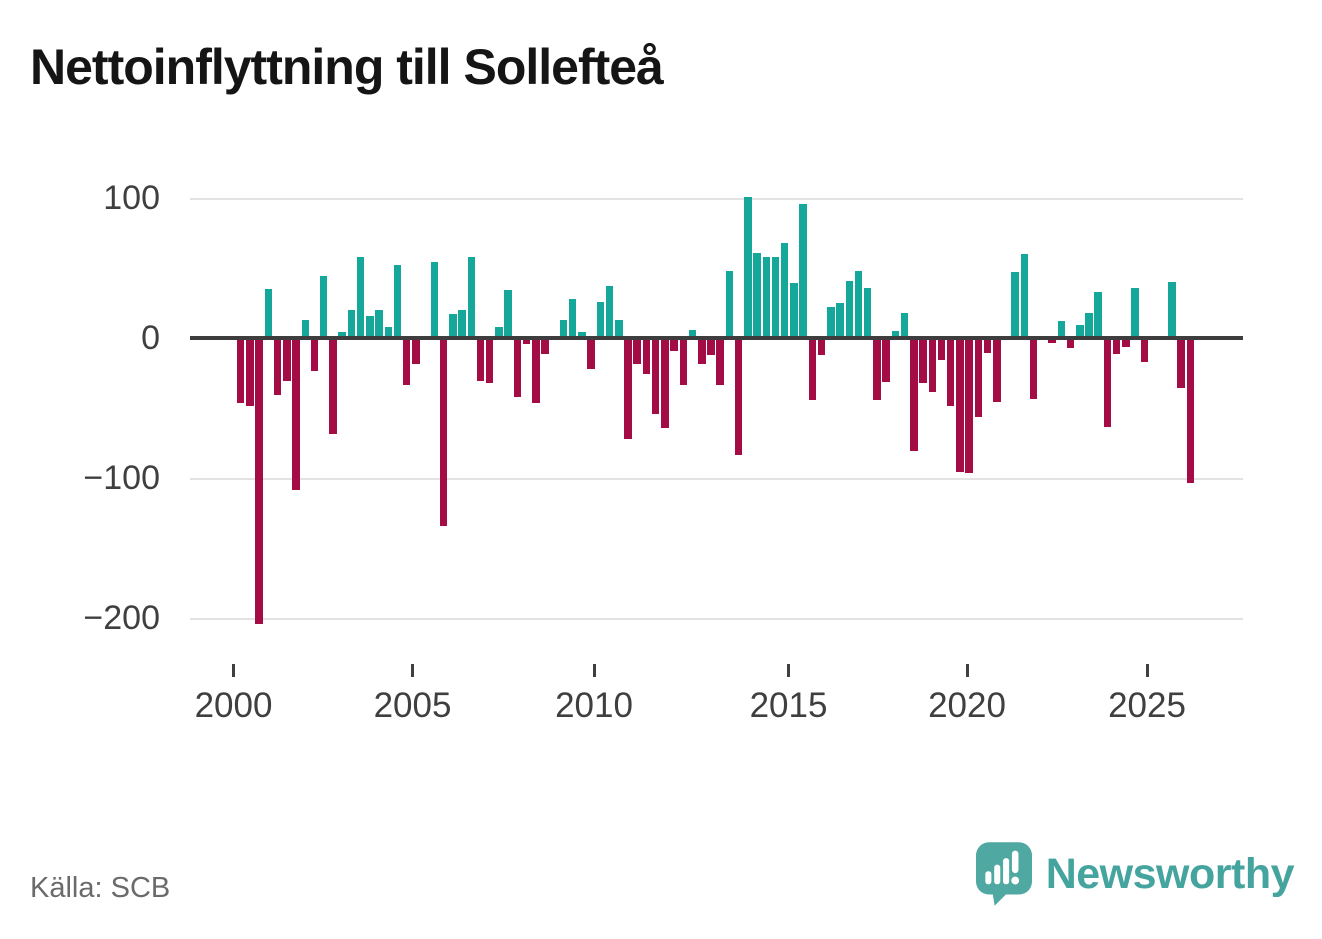 The width and height of the screenshot is (1322, 939). Describe the element at coordinates (1089, 325) in the screenshot. I see `bar-q92` at that location.